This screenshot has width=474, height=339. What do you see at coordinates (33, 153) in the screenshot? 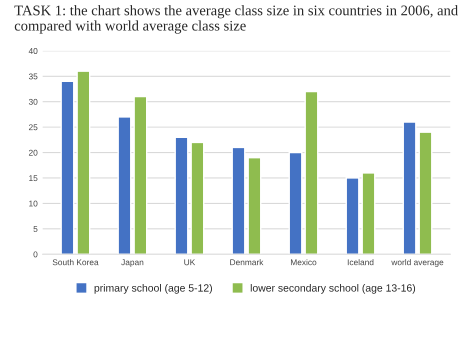
I see `y-tick-label: 20` at bounding box center [33, 153].